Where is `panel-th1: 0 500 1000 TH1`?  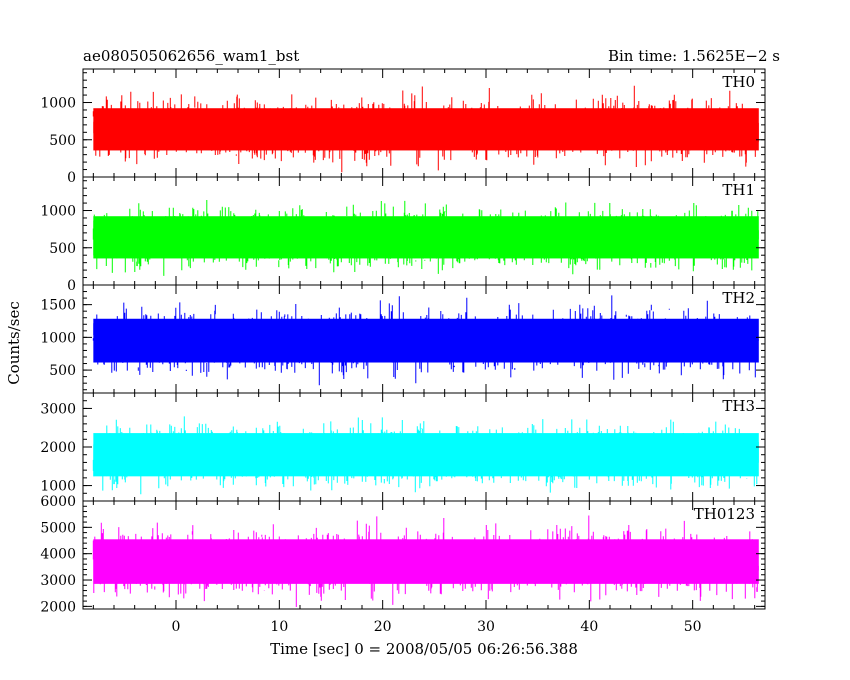 panel-th1: 0 500 1000 TH1 is located at coordinates (403, 235).